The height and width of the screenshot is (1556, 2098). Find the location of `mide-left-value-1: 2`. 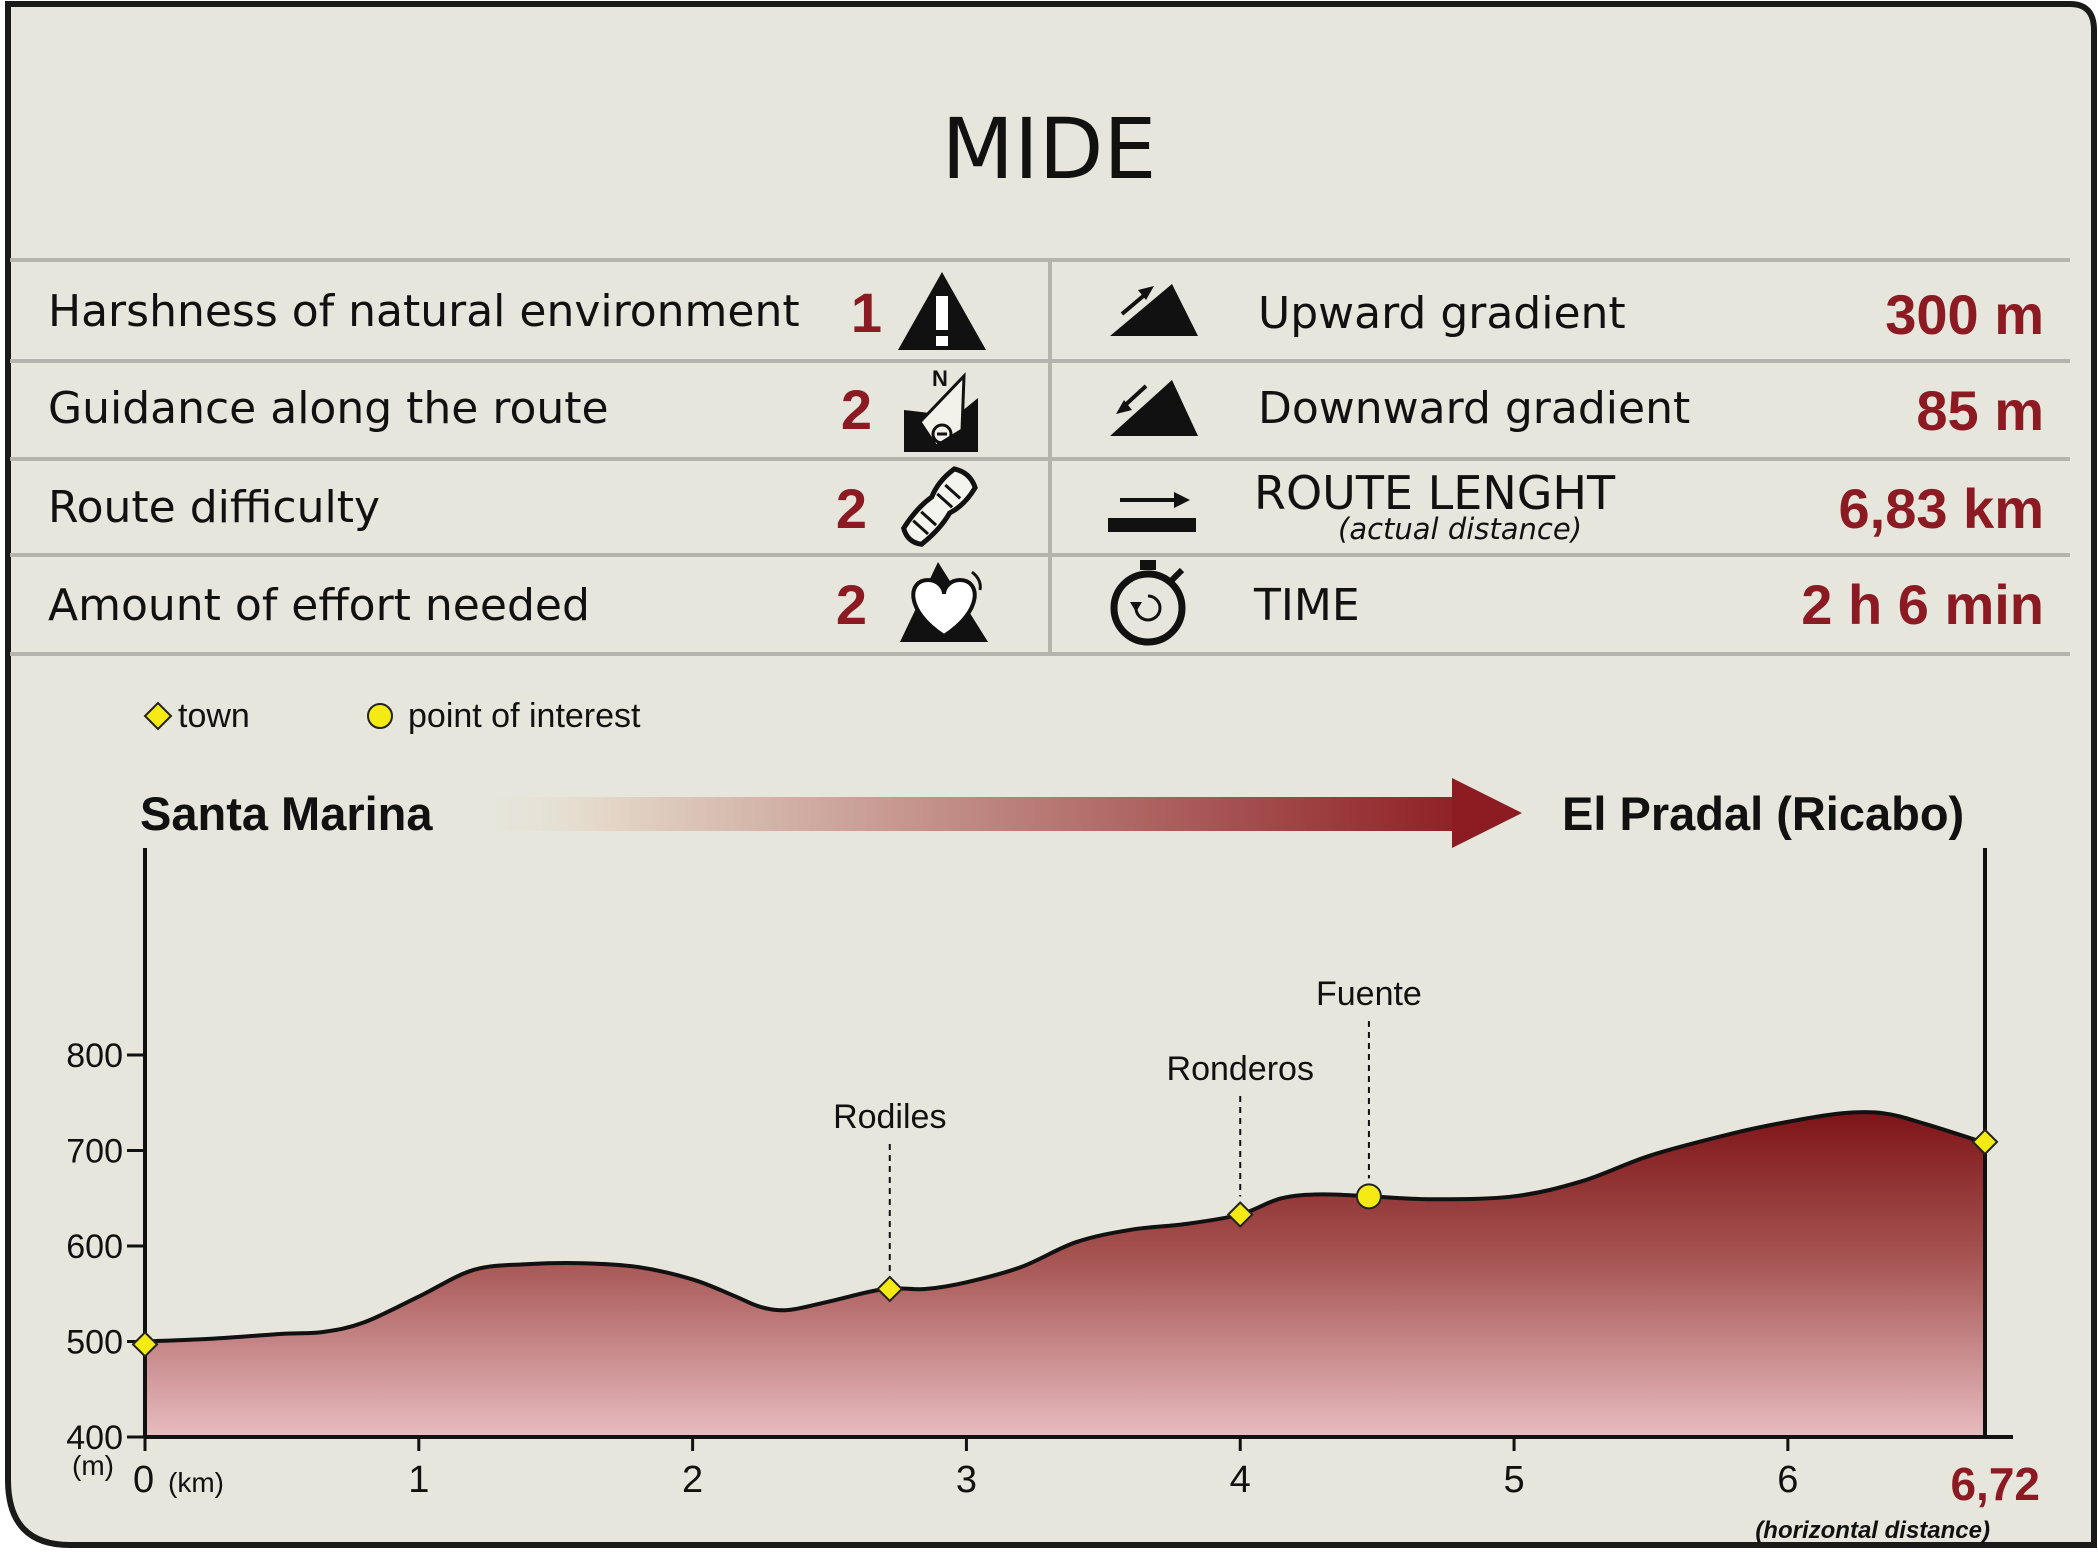

mide-left-value-1: 2 is located at coordinates (856, 409).